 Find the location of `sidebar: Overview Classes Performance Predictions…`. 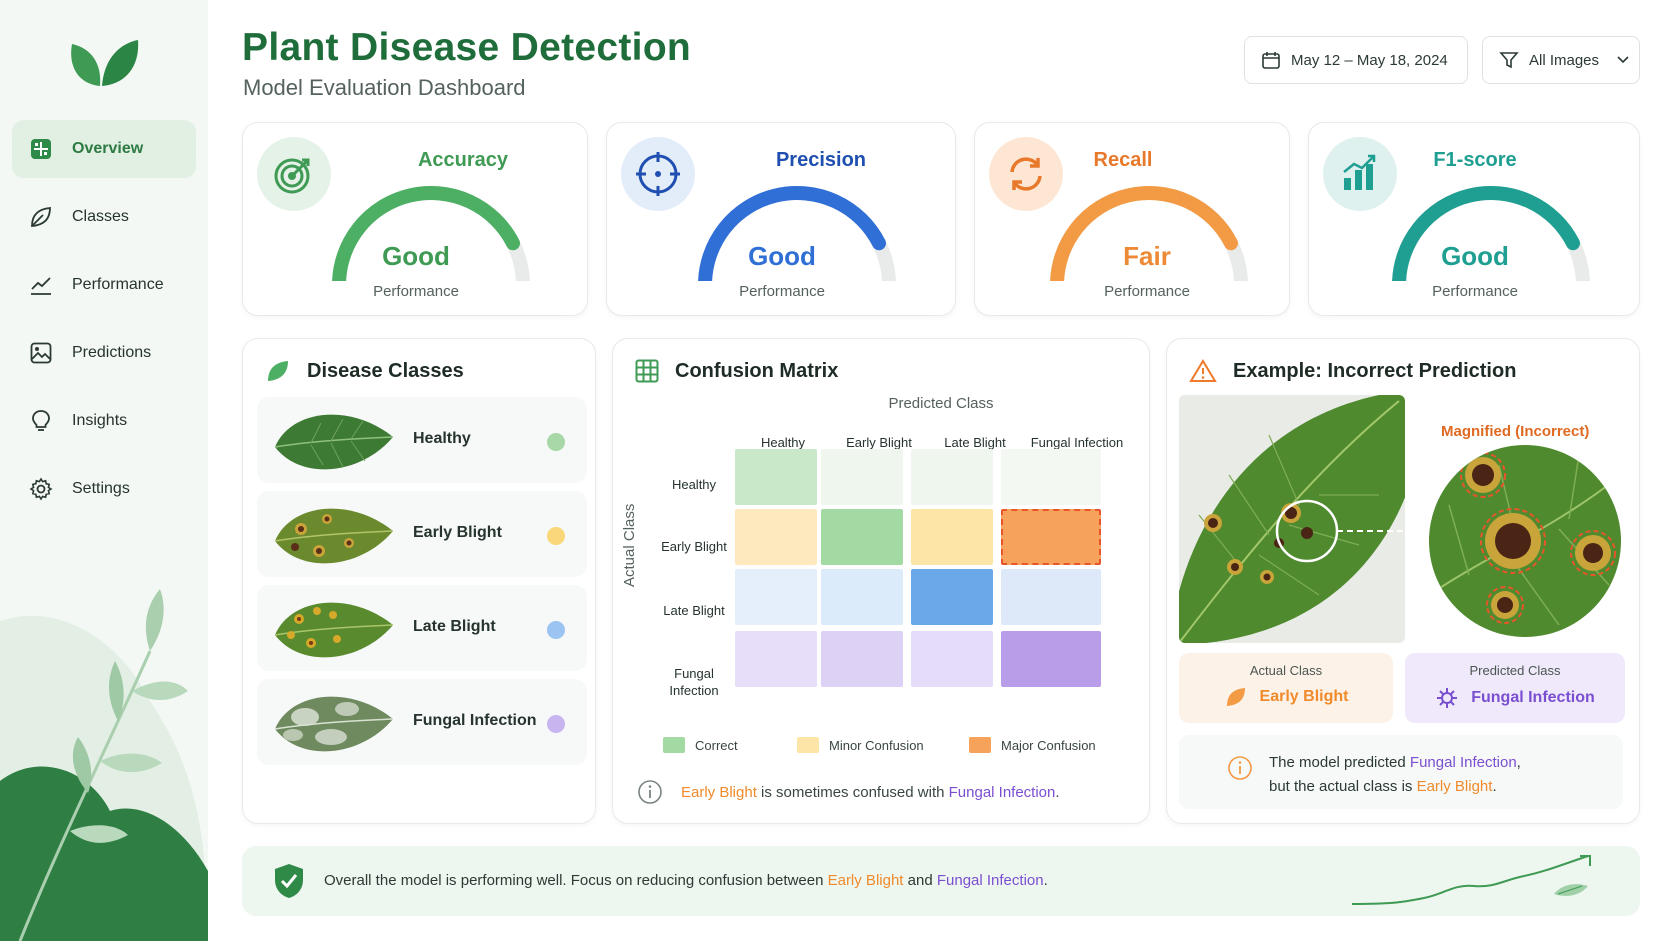

sidebar: Overview Classes Performance Predictions… is located at coordinates (104, 470).